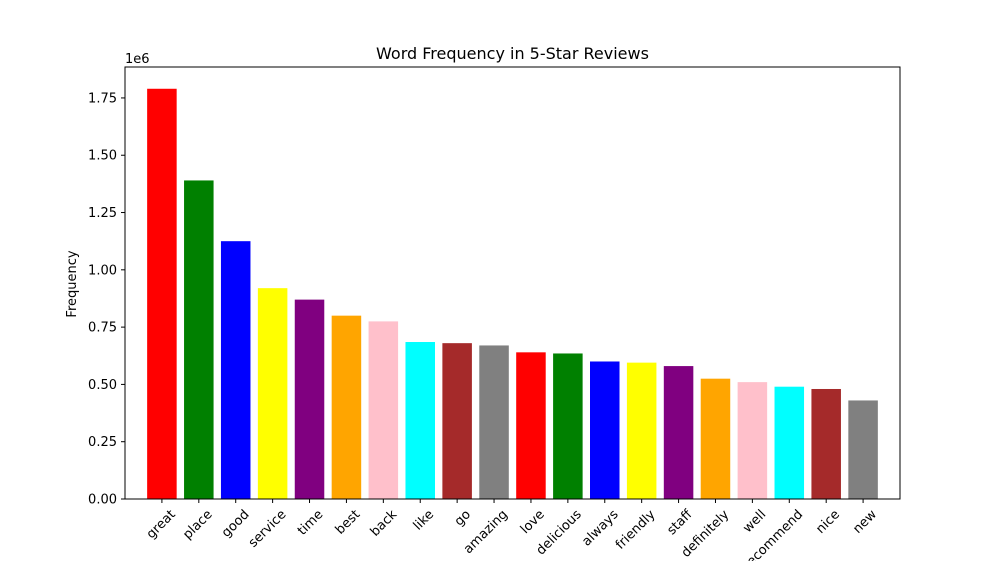  I want to click on y-tick-label: 1.00, so click(102, 270).